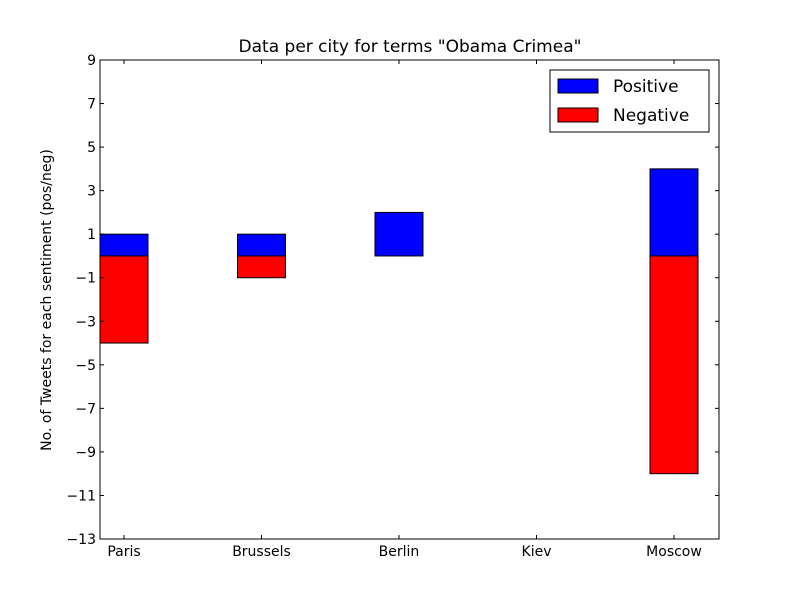 Image resolution: width=800 pixels, height=600 pixels. I want to click on legend-swatch-negative, so click(578, 115).